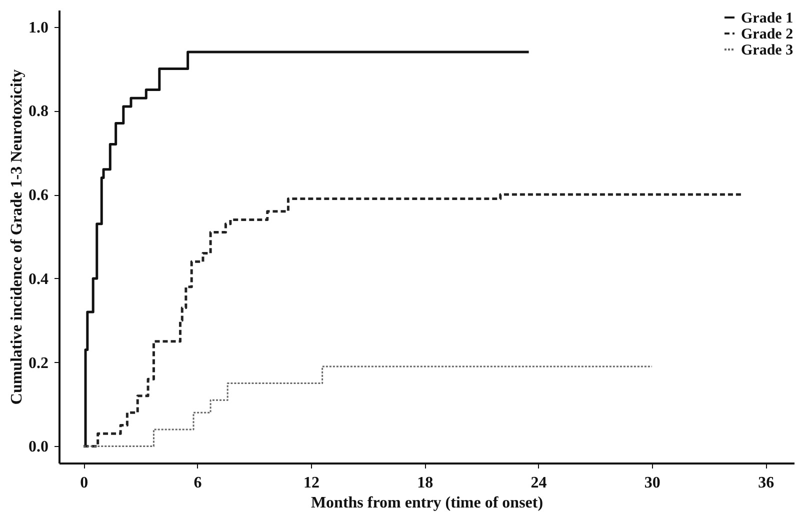 This screenshot has width=806, height=518. Describe the element at coordinates (311, 483) in the screenshot. I see `x-tick-label: 12` at that location.